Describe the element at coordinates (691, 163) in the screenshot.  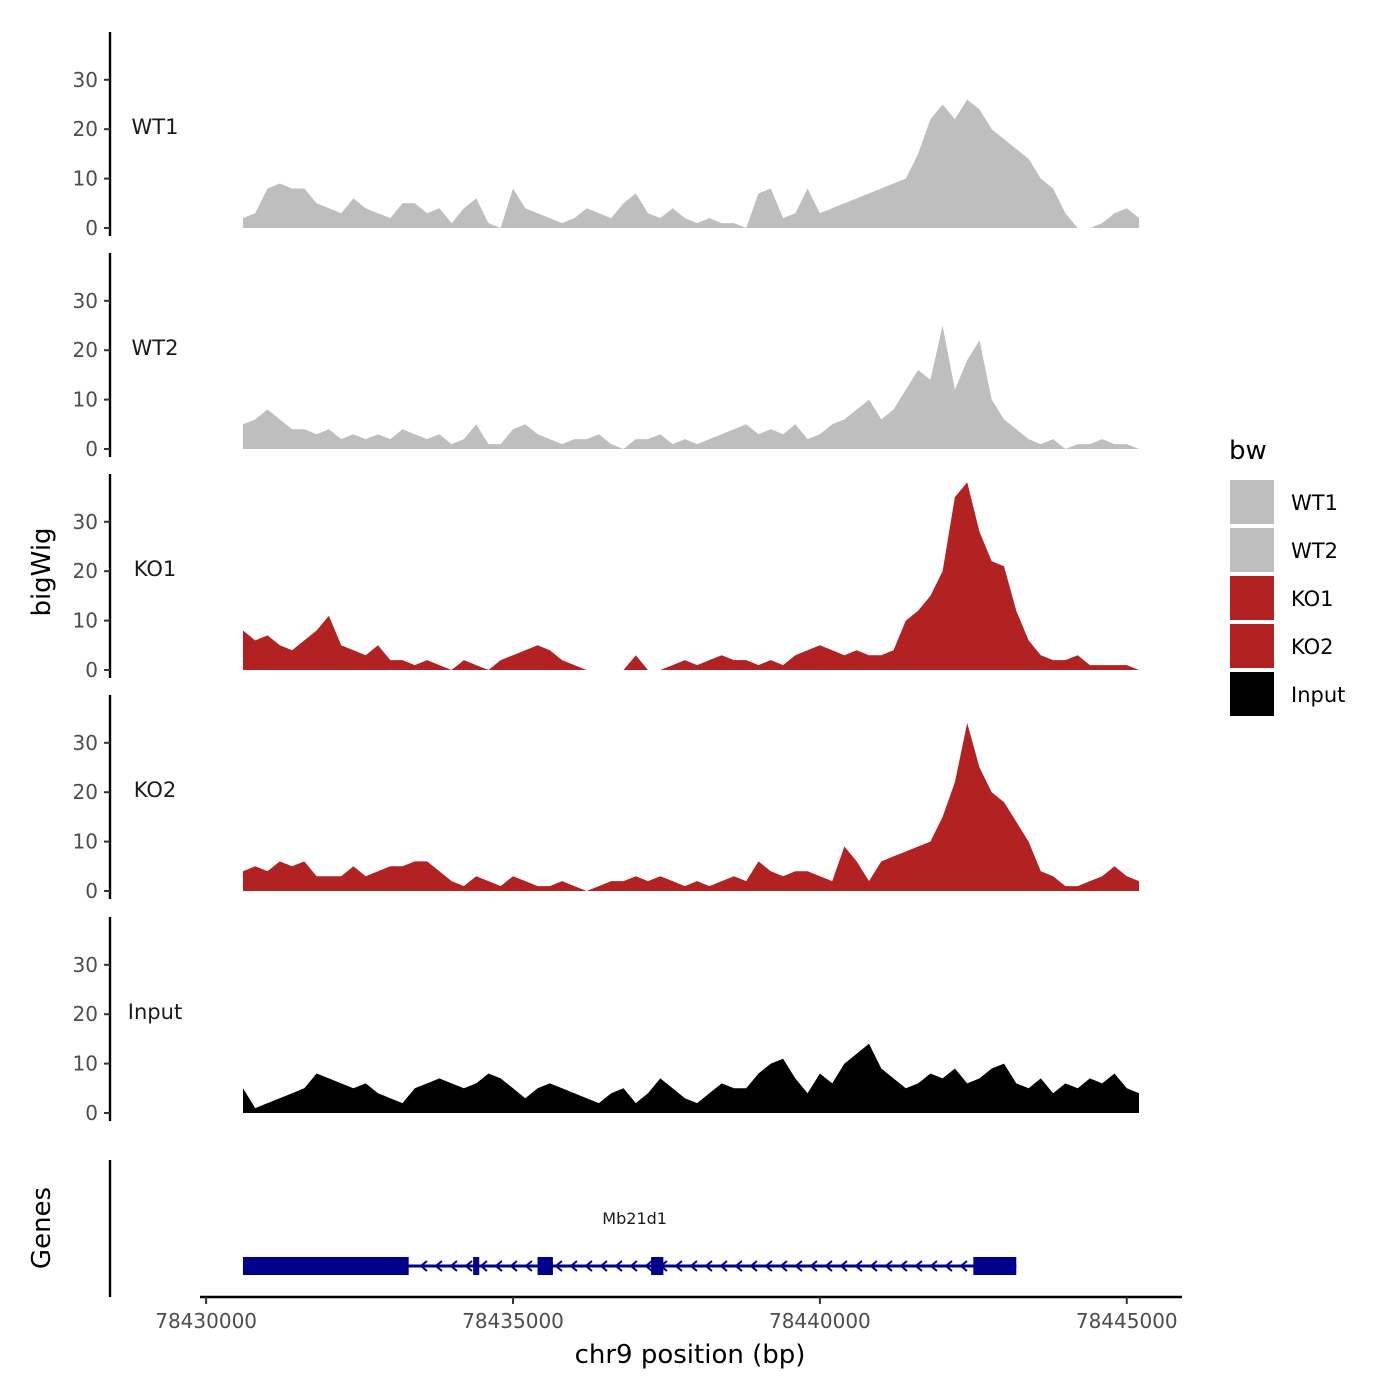
I see `area-wt1` at that location.